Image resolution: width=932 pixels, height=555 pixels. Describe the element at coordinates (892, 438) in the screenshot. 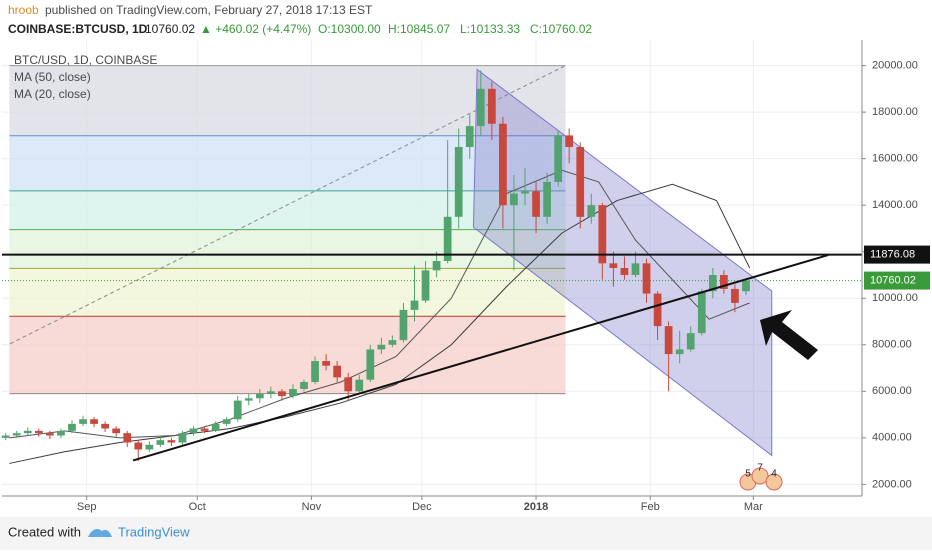

I see `y-tick-label: 4000.00` at that location.